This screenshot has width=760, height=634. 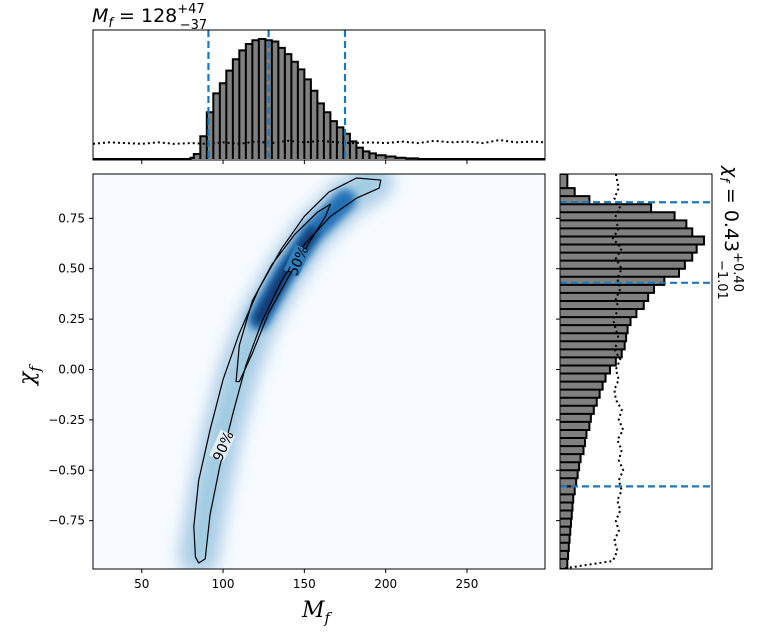 What do you see at coordinates (385, 584) in the screenshot?
I see `x-tick-label: 200` at bounding box center [385, 584].